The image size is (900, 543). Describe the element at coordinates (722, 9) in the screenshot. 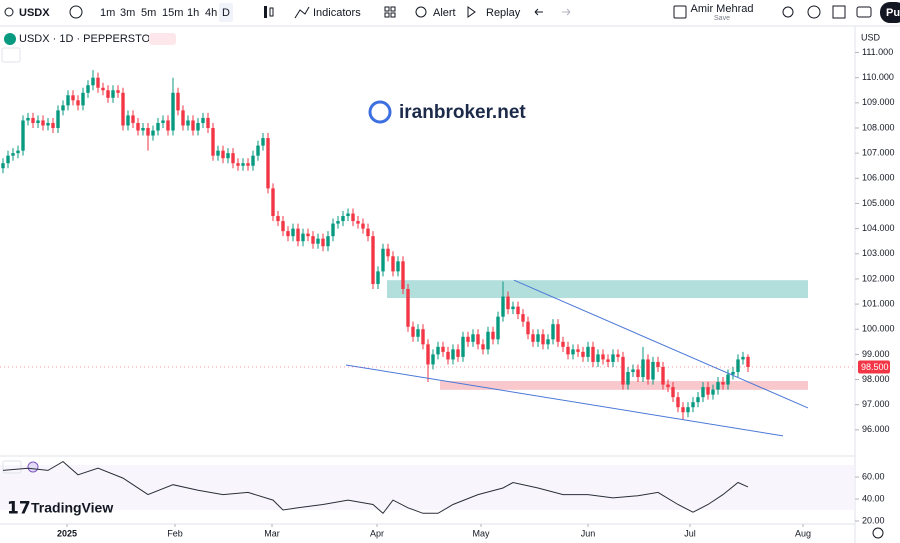

I see `layout-name: Amir Mehrad` at that location.